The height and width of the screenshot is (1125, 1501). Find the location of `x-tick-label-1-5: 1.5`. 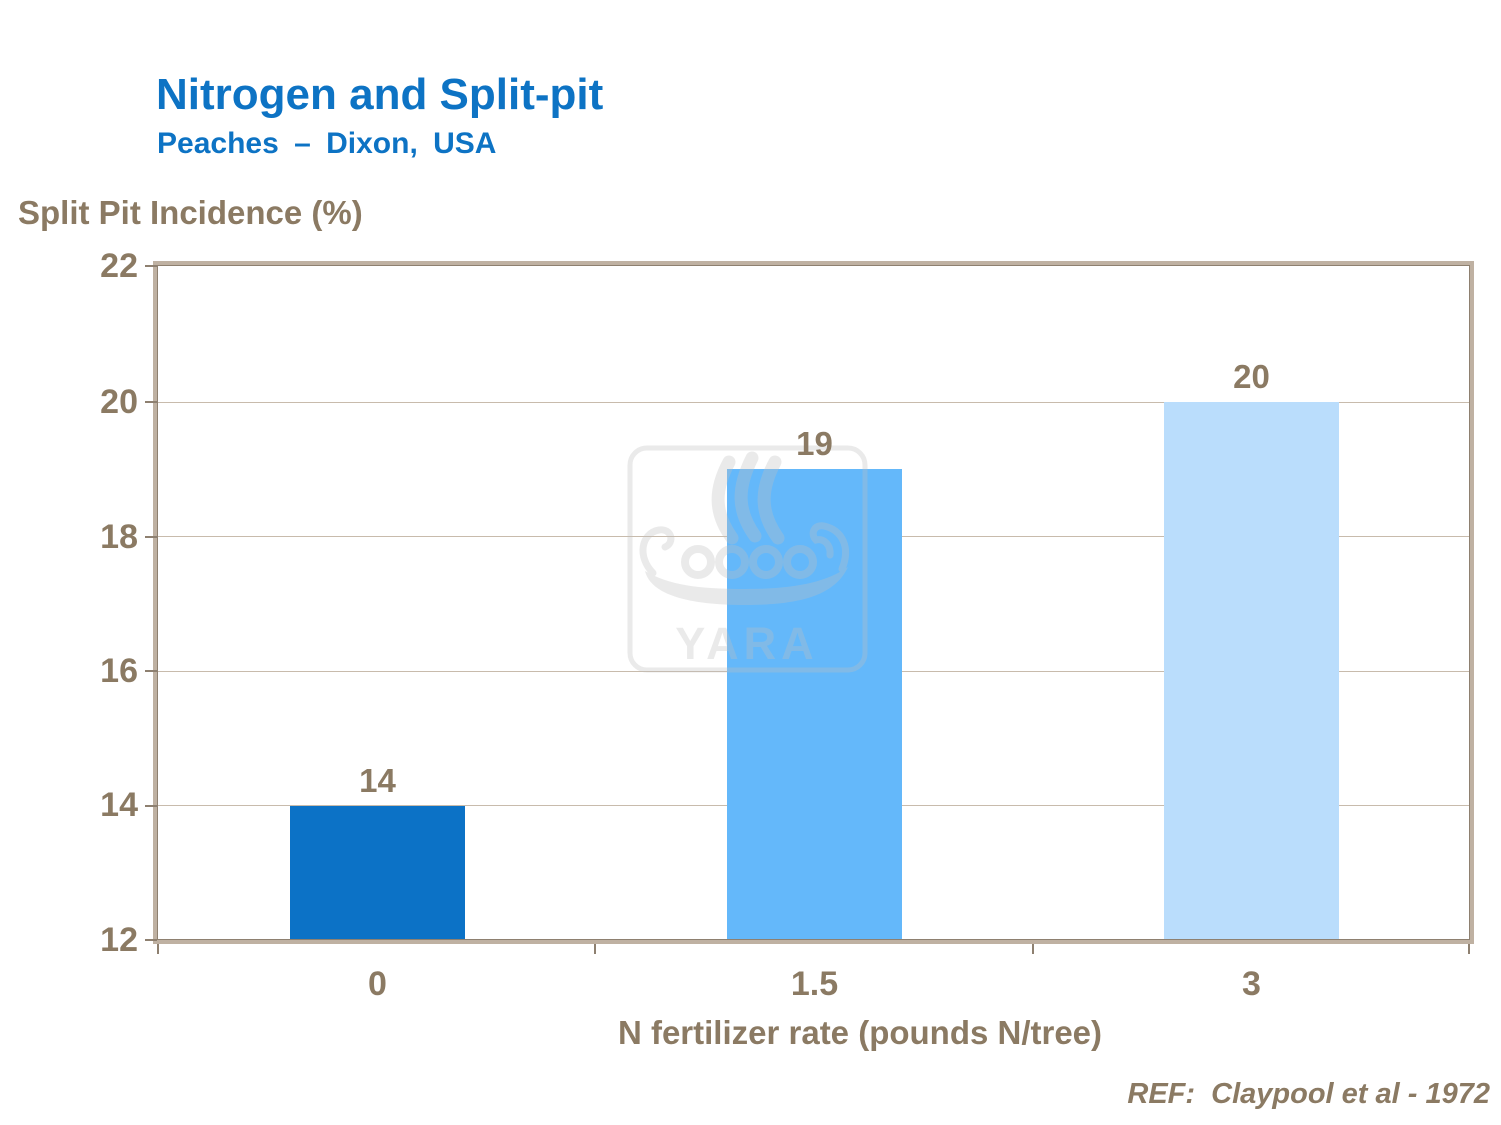

x-tick-label-1-5: 1.5 is located at coordinates (814, 984).